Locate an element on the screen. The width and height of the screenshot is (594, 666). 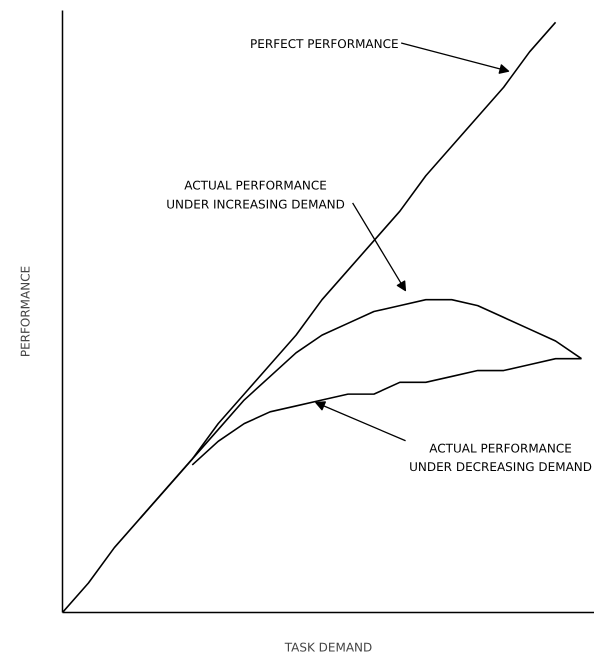
y-axis-title: PERFORMANCE is located at coordinates (25, 312).